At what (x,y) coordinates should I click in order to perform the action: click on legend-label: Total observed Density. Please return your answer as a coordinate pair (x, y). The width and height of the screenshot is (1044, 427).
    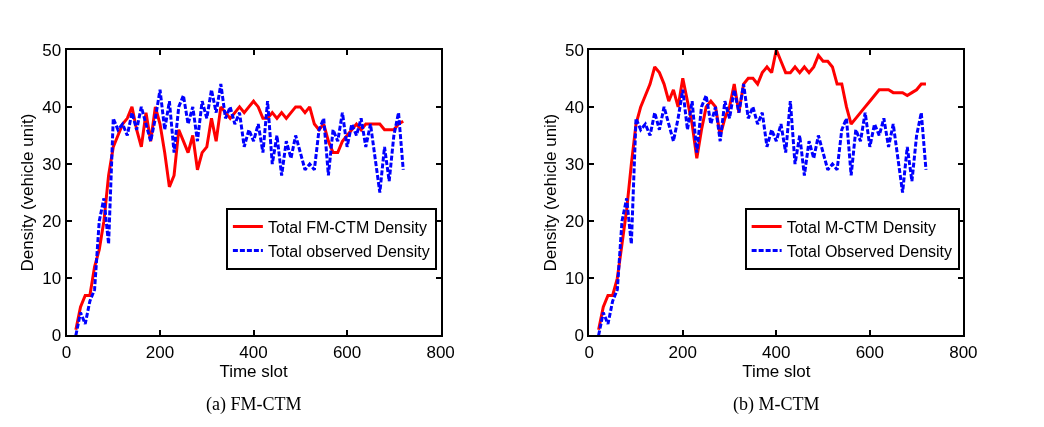
    Looking at the image, I should click on (348, 251).